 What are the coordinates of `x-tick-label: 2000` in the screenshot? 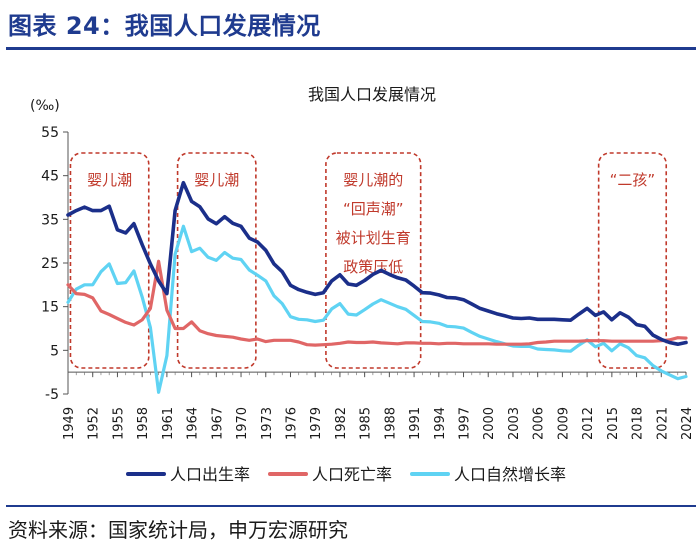 It's located at (489, 423).